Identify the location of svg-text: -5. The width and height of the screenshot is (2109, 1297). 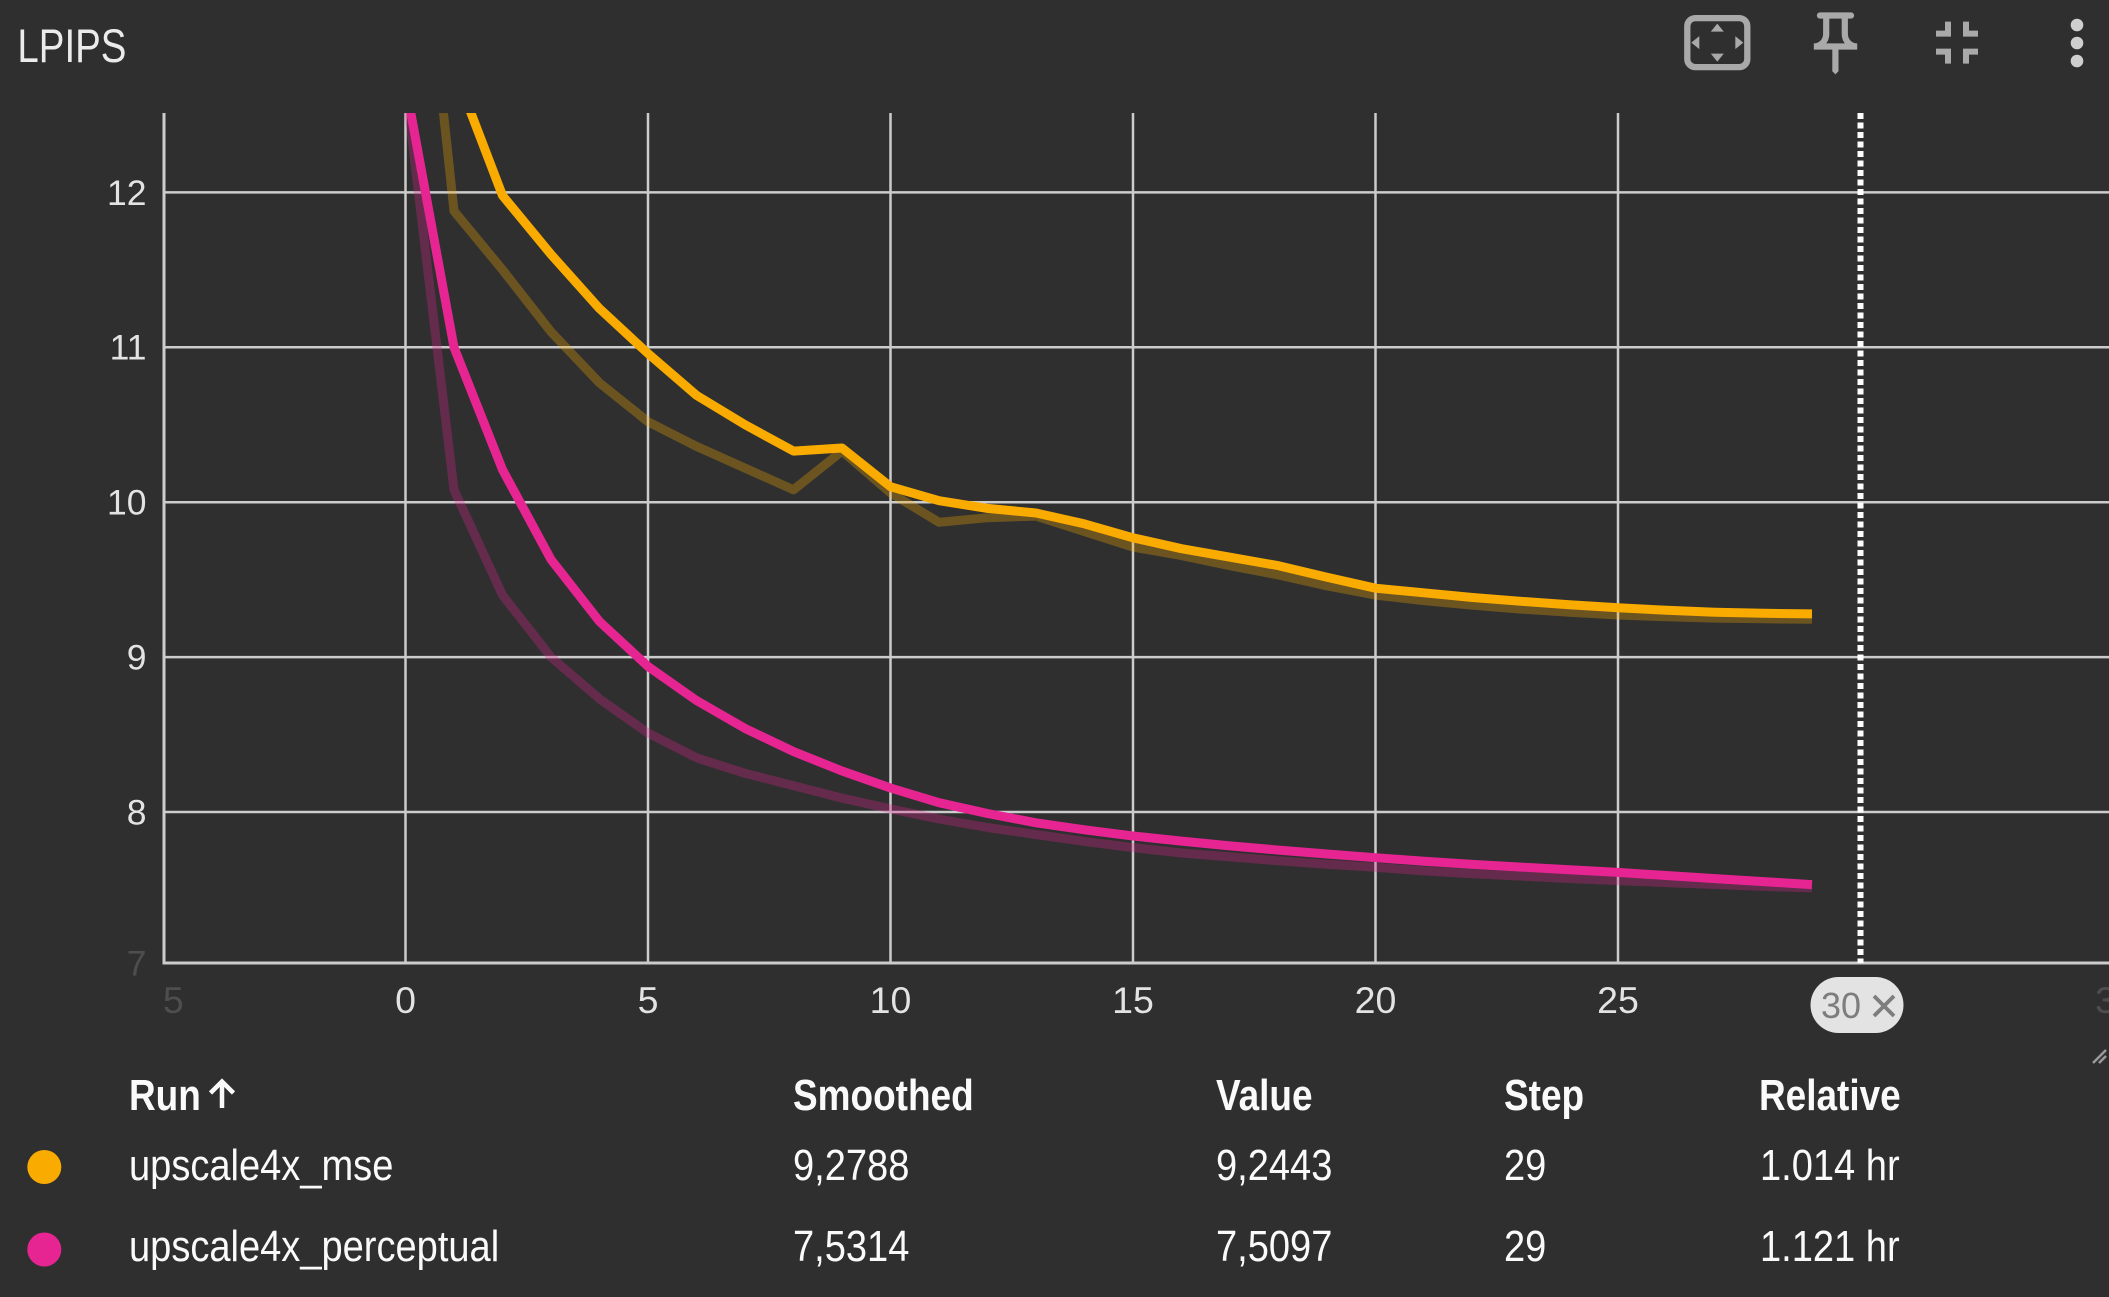
(166, 1000).